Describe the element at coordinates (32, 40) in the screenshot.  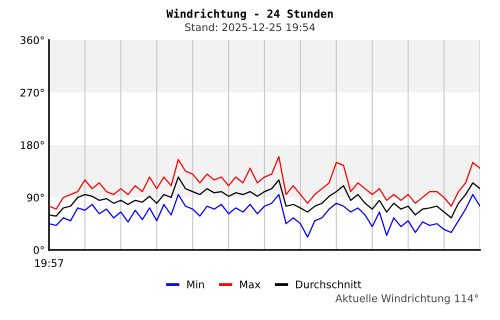
I see `y-tick-label: 360°` at that location.